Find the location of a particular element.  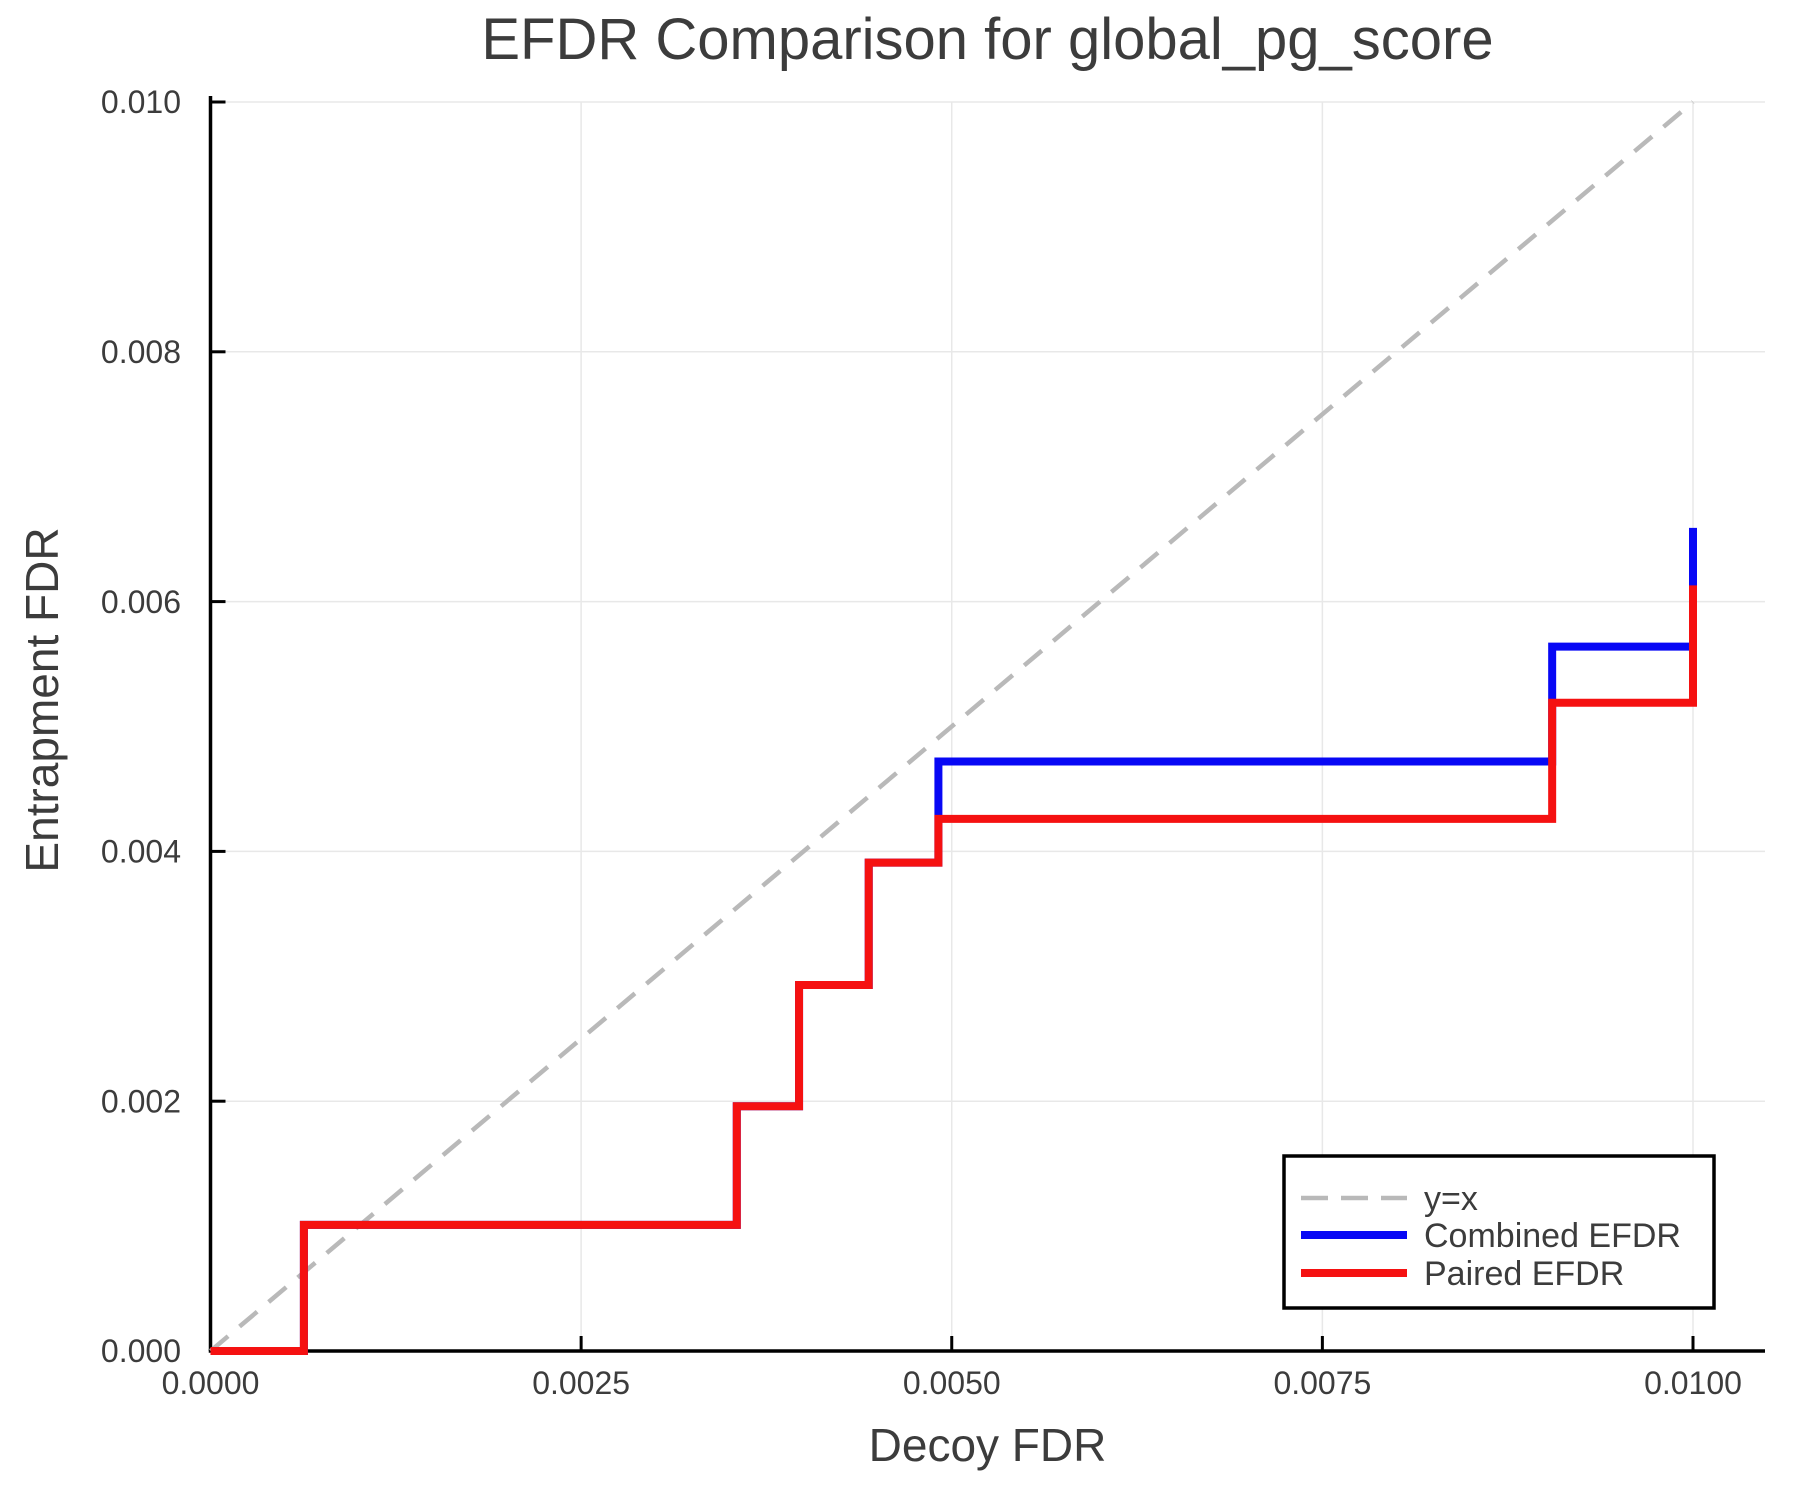

y-tick-label: 0.008 is located at coordinates (141, 352).